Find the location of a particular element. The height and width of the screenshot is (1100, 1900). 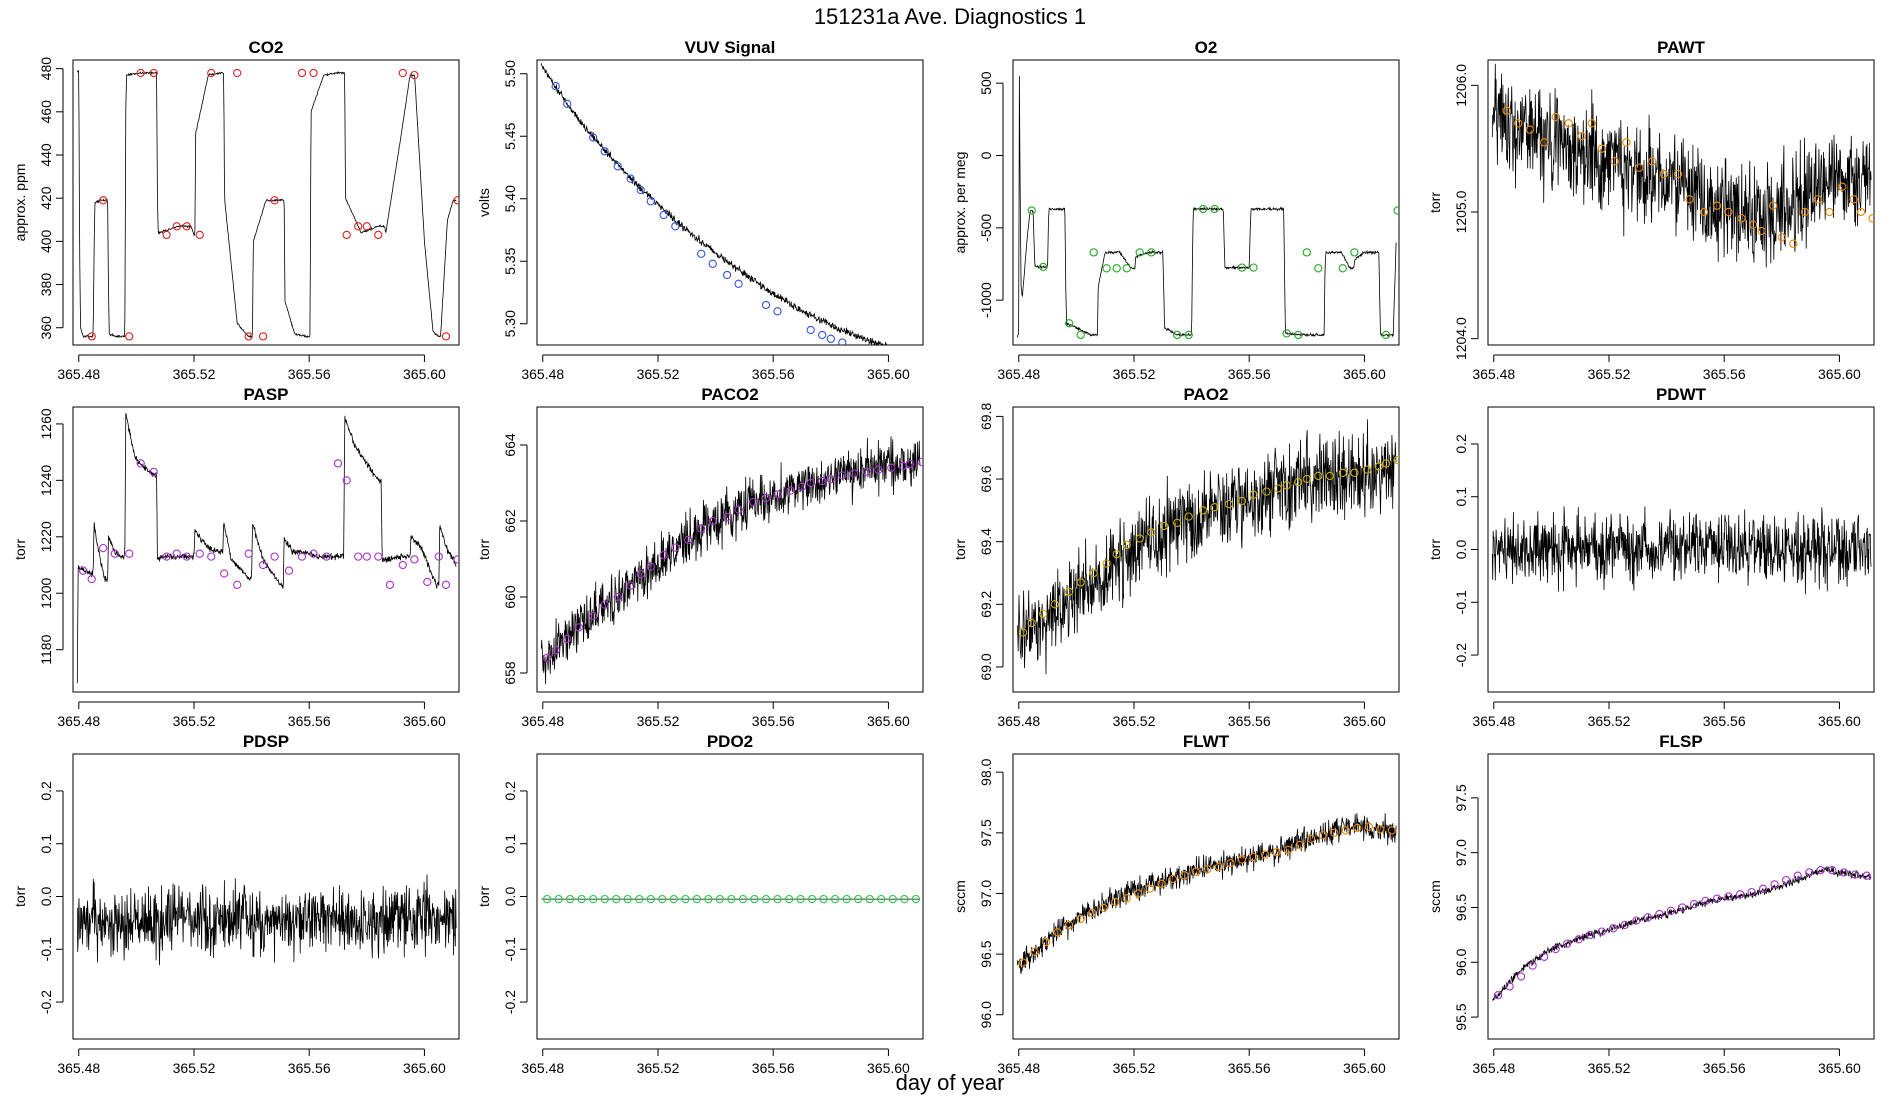

y-tick-label: 662 is located at coordinates (510, 521).